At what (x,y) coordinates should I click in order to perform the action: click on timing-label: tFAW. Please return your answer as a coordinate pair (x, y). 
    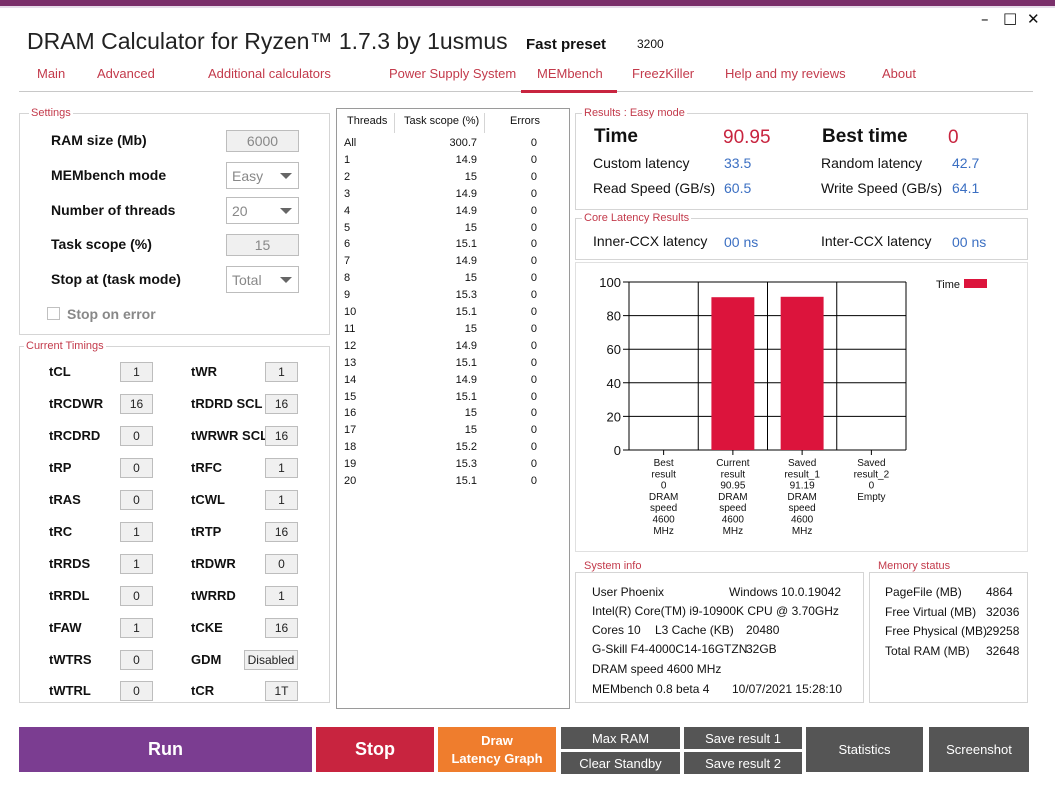
    Looking at the image, I should click on (65, 627).